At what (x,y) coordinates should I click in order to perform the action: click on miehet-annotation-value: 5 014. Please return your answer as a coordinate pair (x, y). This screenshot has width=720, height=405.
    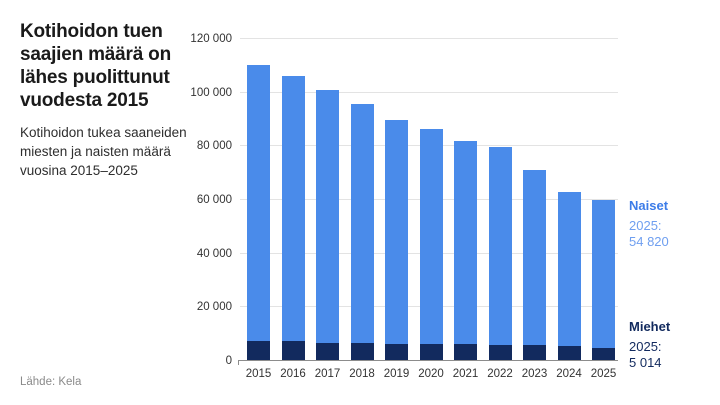
    Looking at the image, I should click on (645, 362).